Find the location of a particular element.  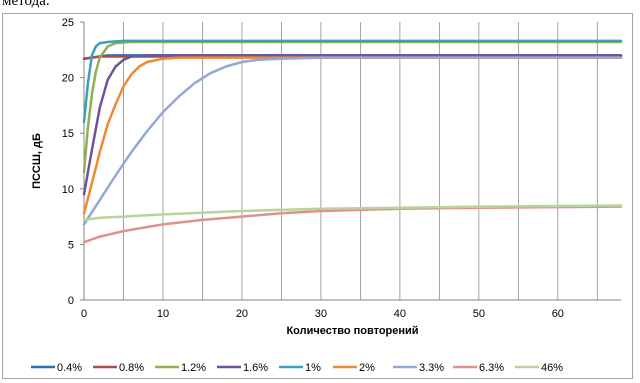

legend-label: 46% is located at coordinates (552, 368).